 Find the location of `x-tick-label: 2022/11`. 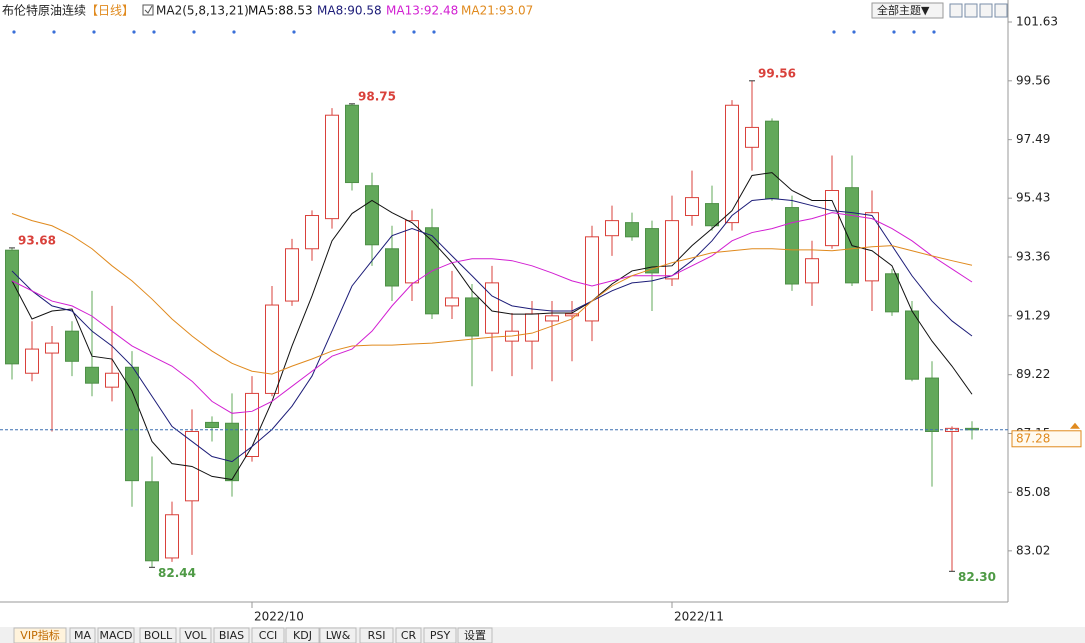

x-tick-label: 2022/11 is located at coordinates (699, 617).